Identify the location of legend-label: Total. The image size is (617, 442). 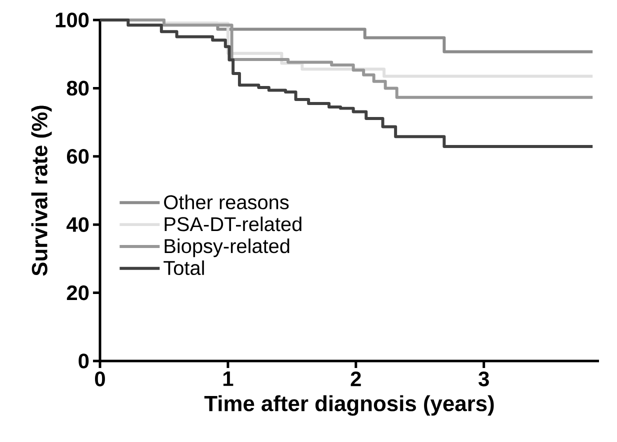
(184, 268).